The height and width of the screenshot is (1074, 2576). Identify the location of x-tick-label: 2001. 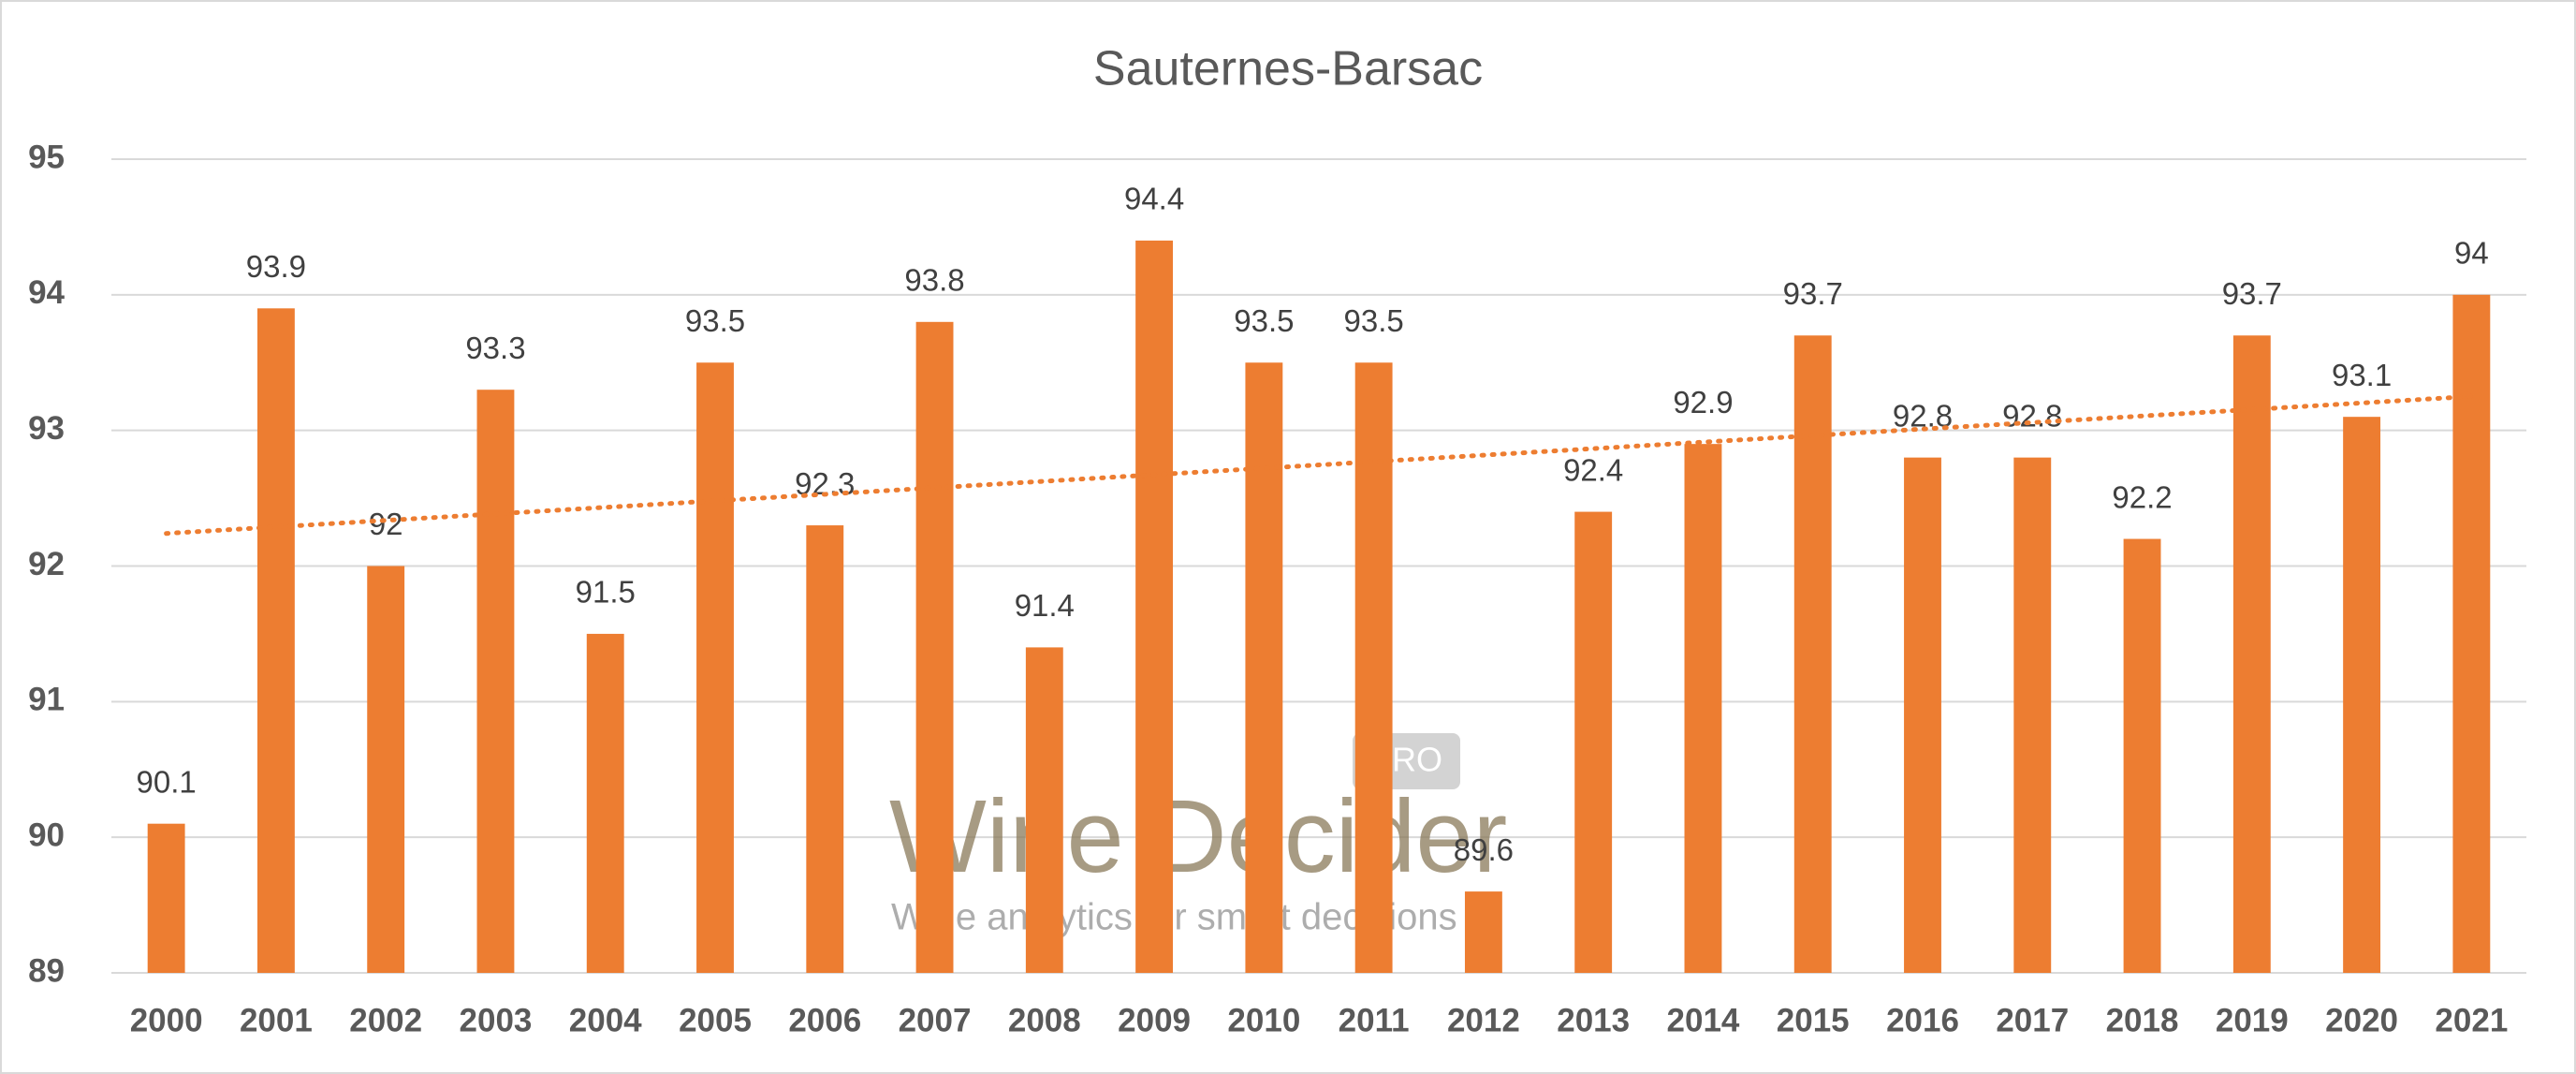
(276, 1020).